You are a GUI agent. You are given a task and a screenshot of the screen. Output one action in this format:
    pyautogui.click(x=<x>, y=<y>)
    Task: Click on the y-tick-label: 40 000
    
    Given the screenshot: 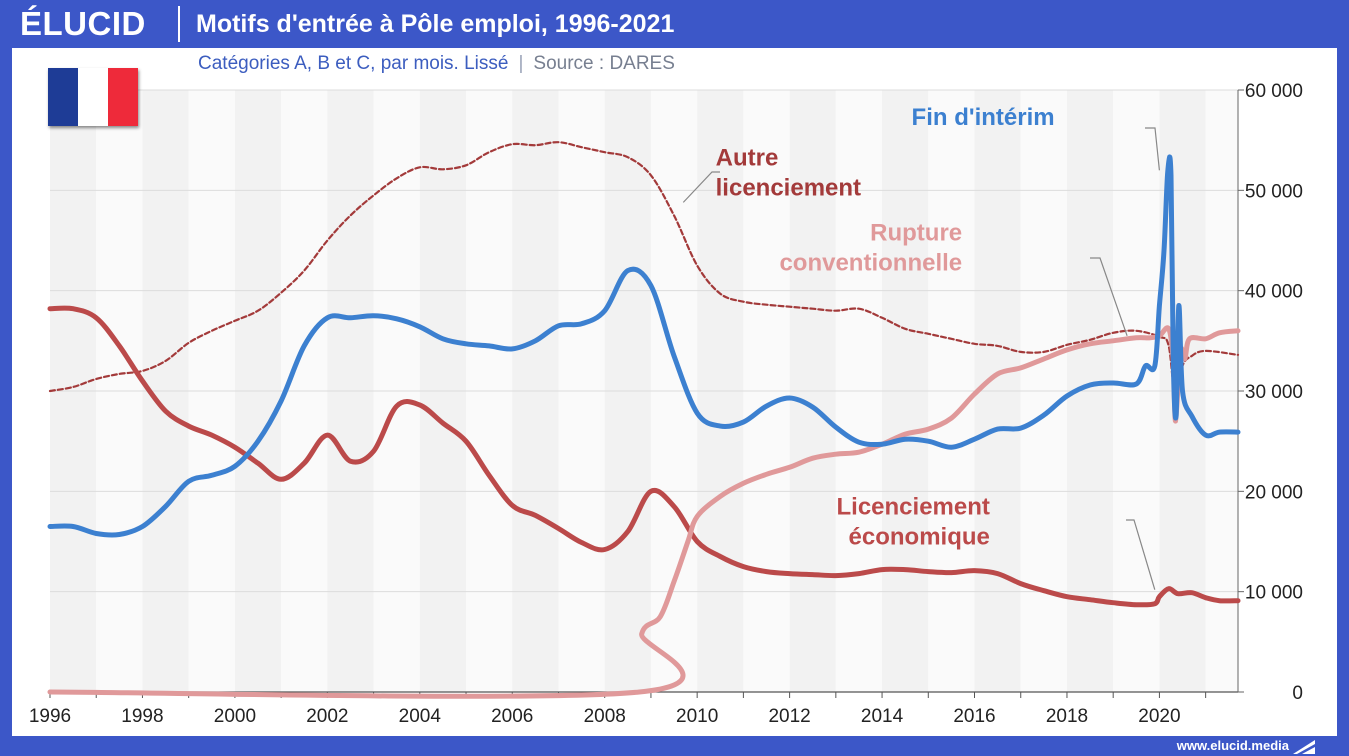 What is the action you would take?
    pyautogui.click(x=1274, y=292)
    